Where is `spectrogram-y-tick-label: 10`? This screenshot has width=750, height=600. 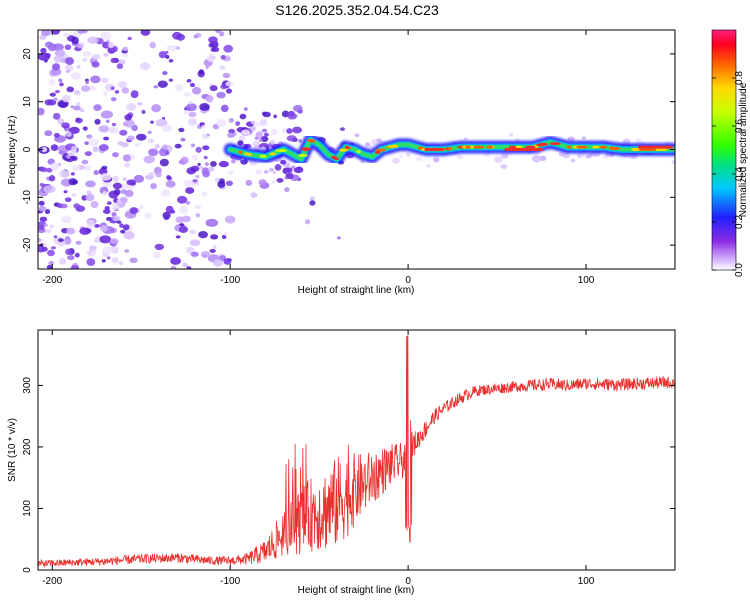
spectrogram-y-tick-label: 10 is located at coordinates (27, 102).